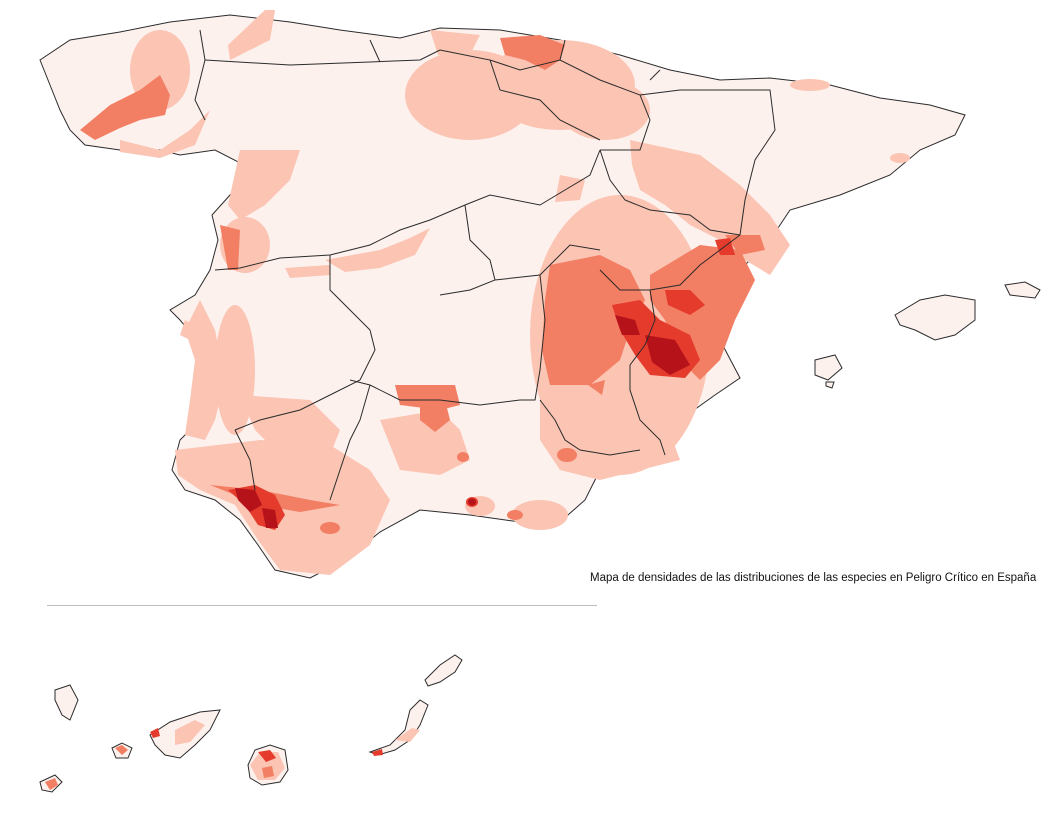  Describe the element at coordinates (251, 723) in the screenshot. I see `canary-islands` at that location.